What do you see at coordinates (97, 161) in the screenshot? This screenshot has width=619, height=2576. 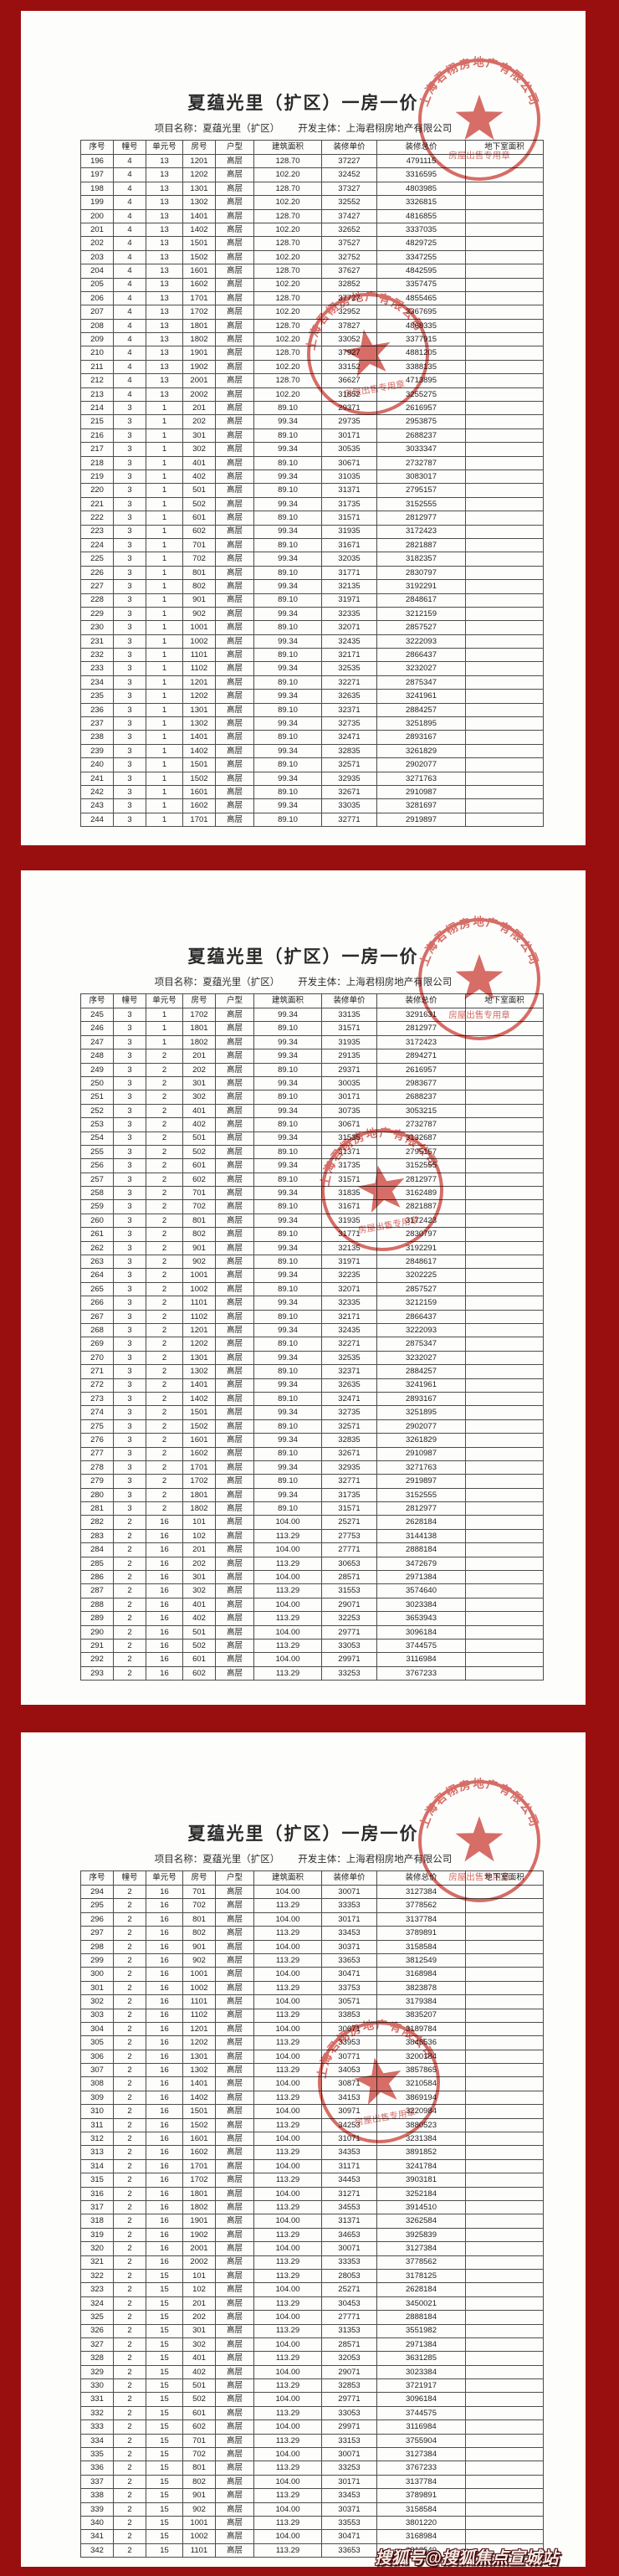 I see `cell: 196` at bounding box center [97, 161].